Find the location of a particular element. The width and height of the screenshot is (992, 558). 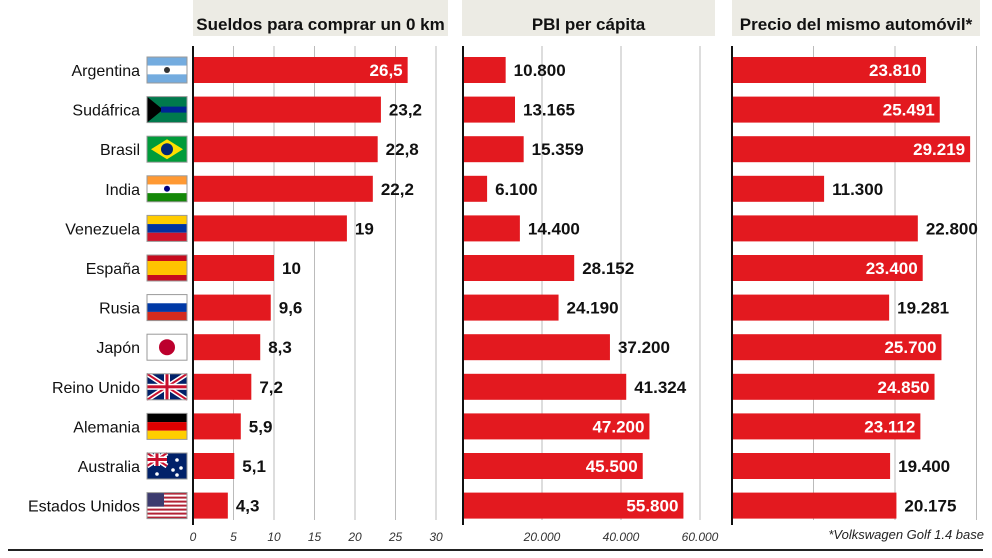

value-label: 7,2 is located at coordinates (271, 387).